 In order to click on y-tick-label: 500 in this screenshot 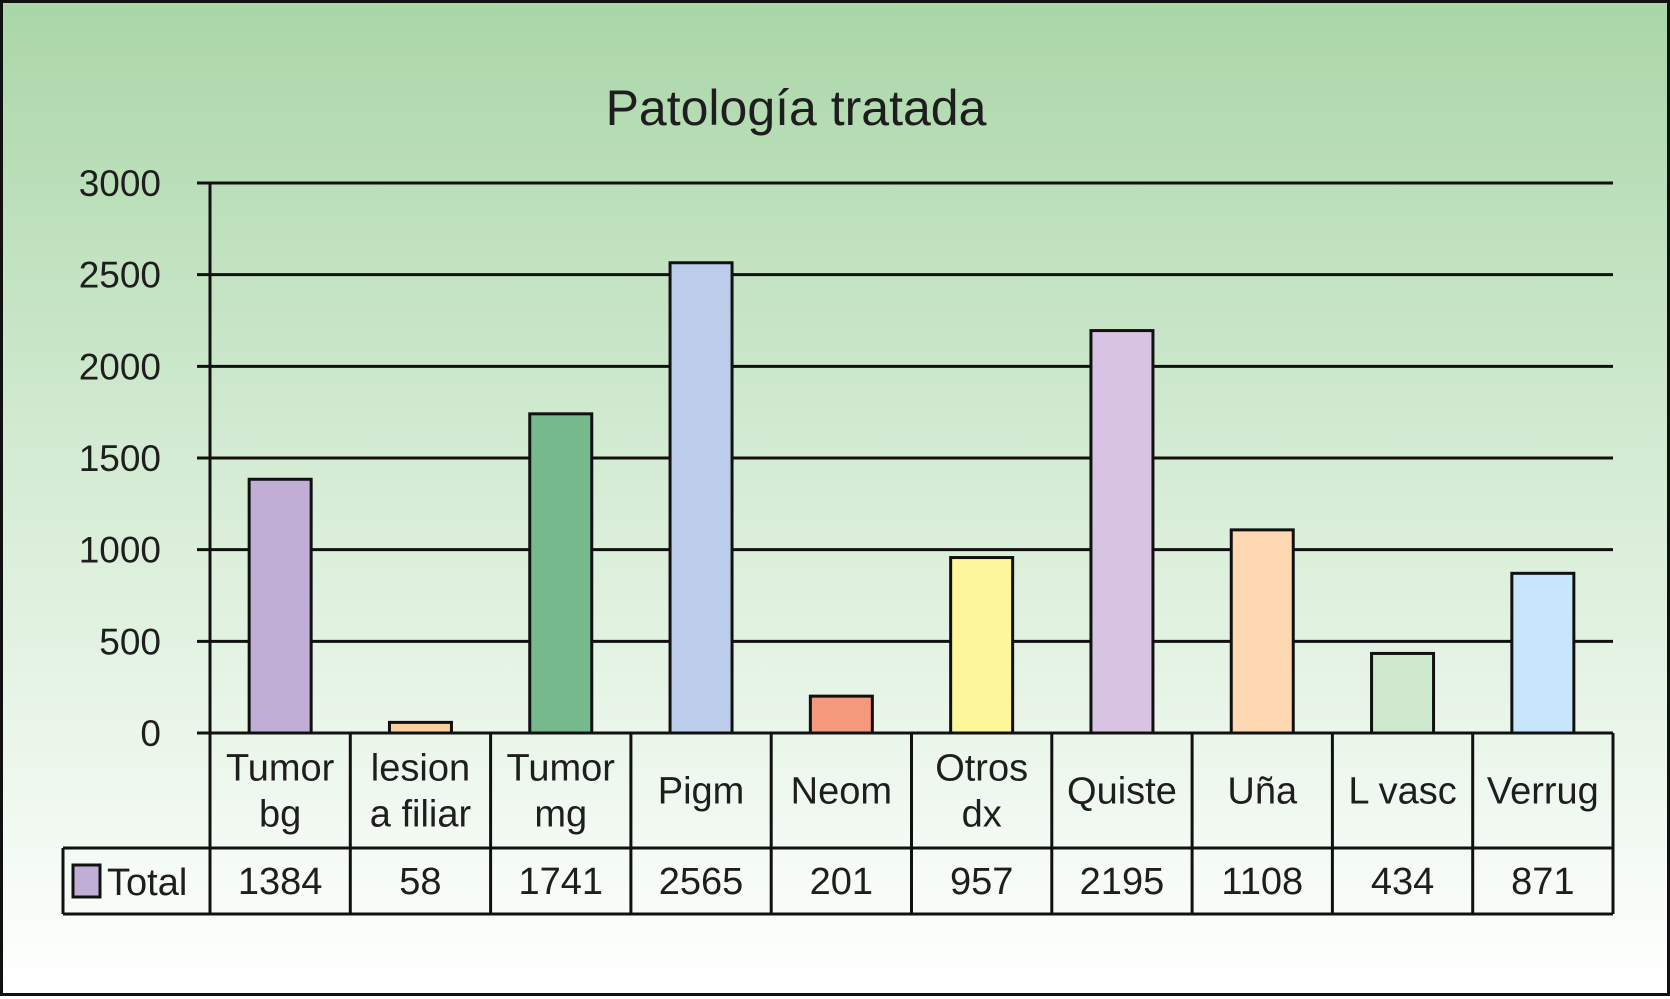, I will do `click(130, 641)`.